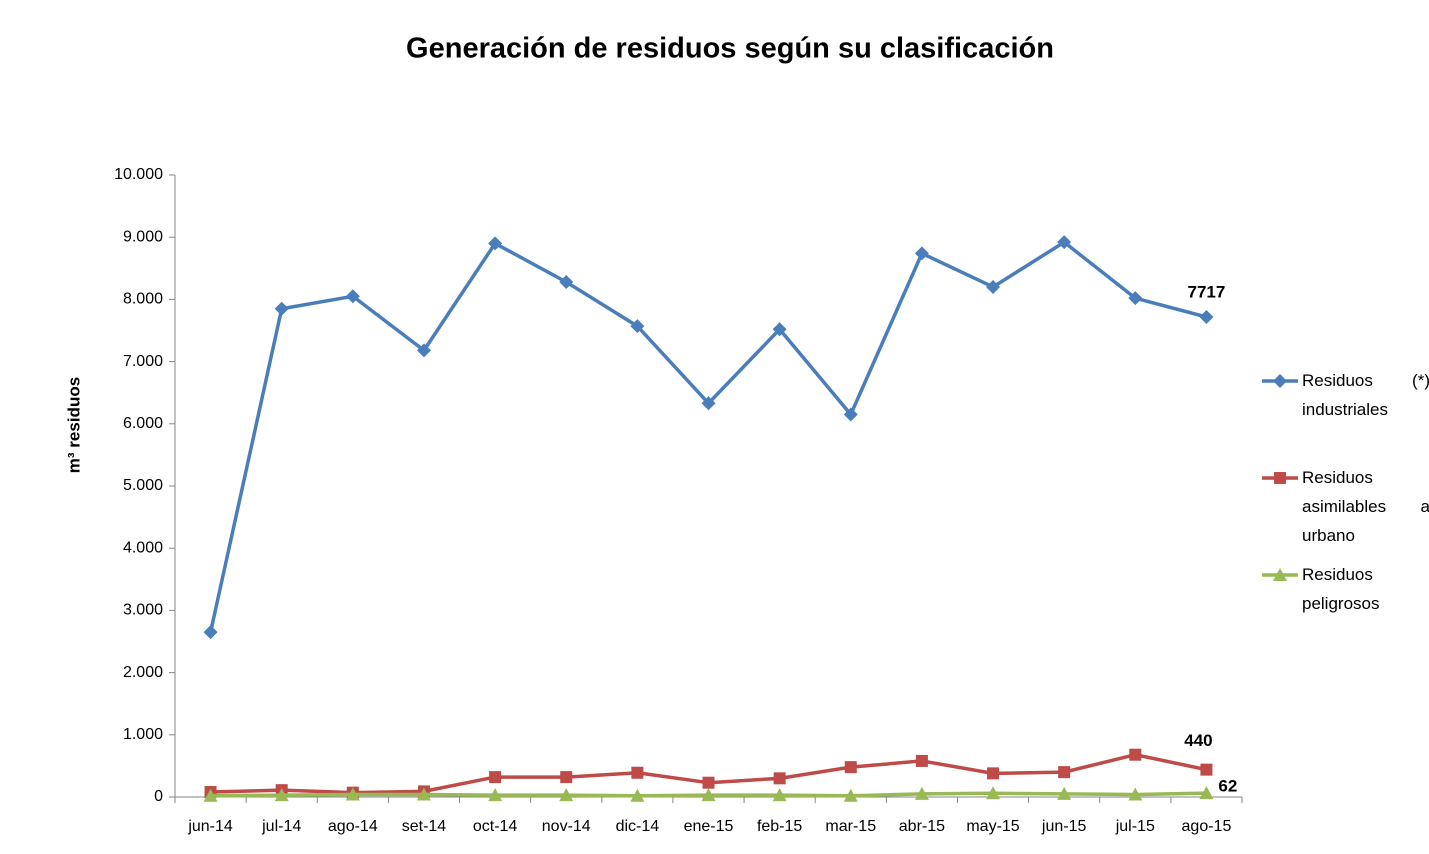 The height and width of the screenshot is (854, 1429). Describe the element at coordinates (638, 826) in the screenshot. I see `x-tick-label: dic-14` at that location.